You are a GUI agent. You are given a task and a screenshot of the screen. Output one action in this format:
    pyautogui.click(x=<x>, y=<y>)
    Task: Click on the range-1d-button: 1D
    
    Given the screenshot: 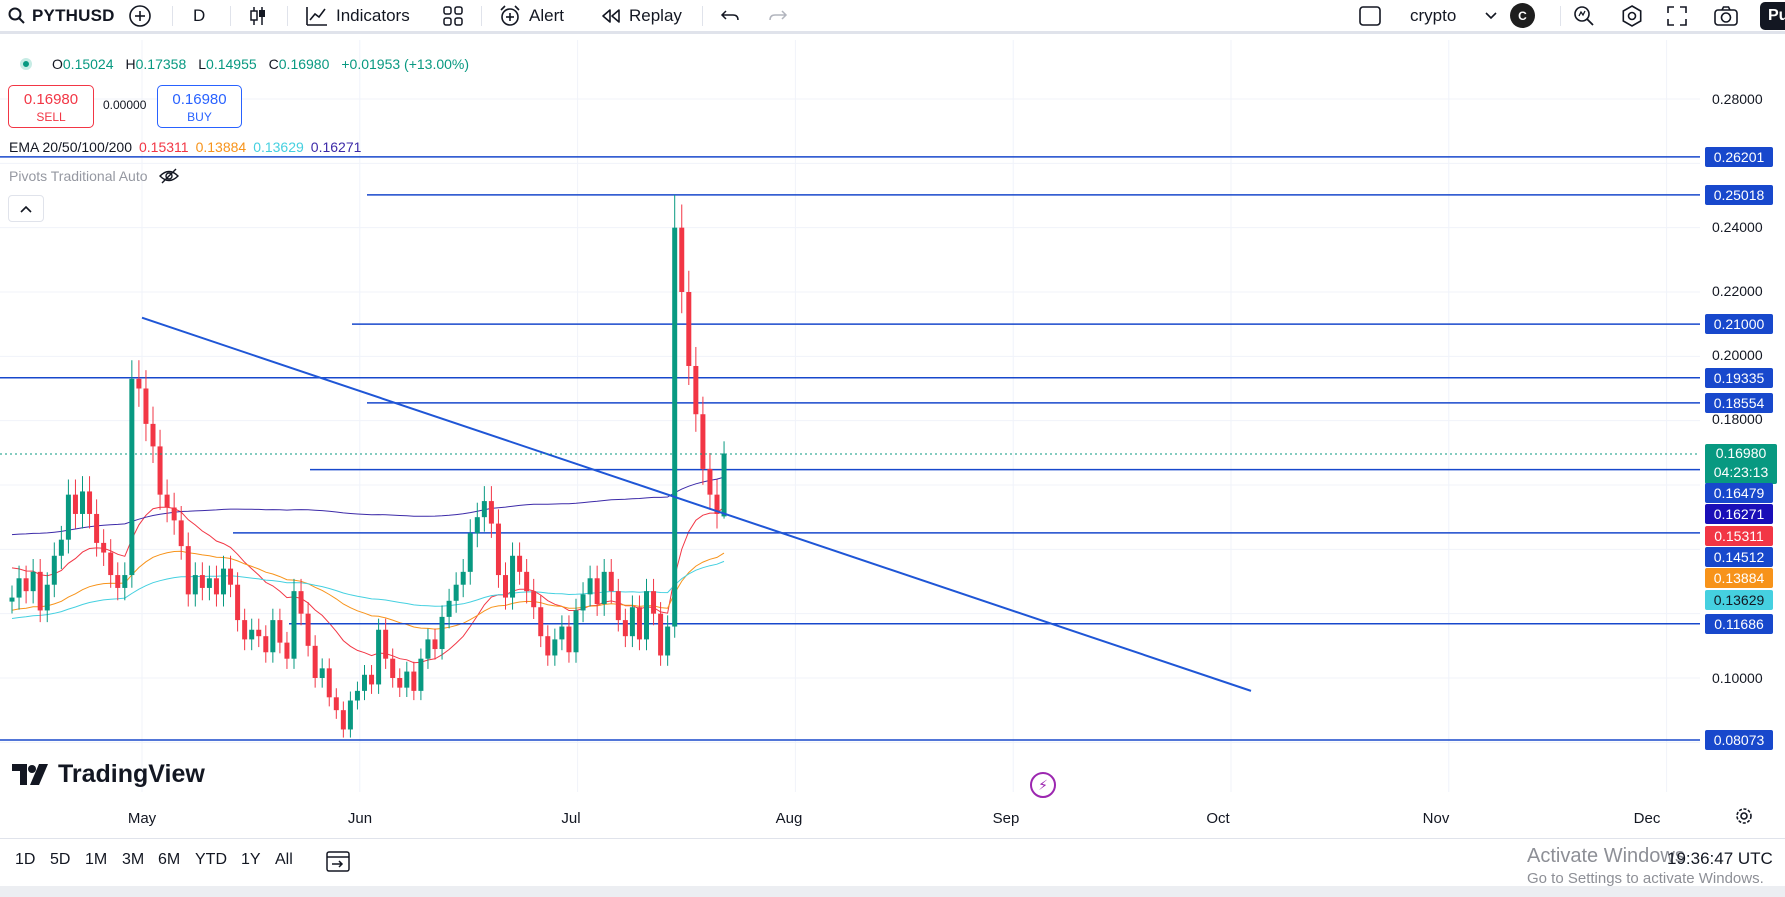 What is the action you would take?
    pyautogui.click(x=25, y=859)
    